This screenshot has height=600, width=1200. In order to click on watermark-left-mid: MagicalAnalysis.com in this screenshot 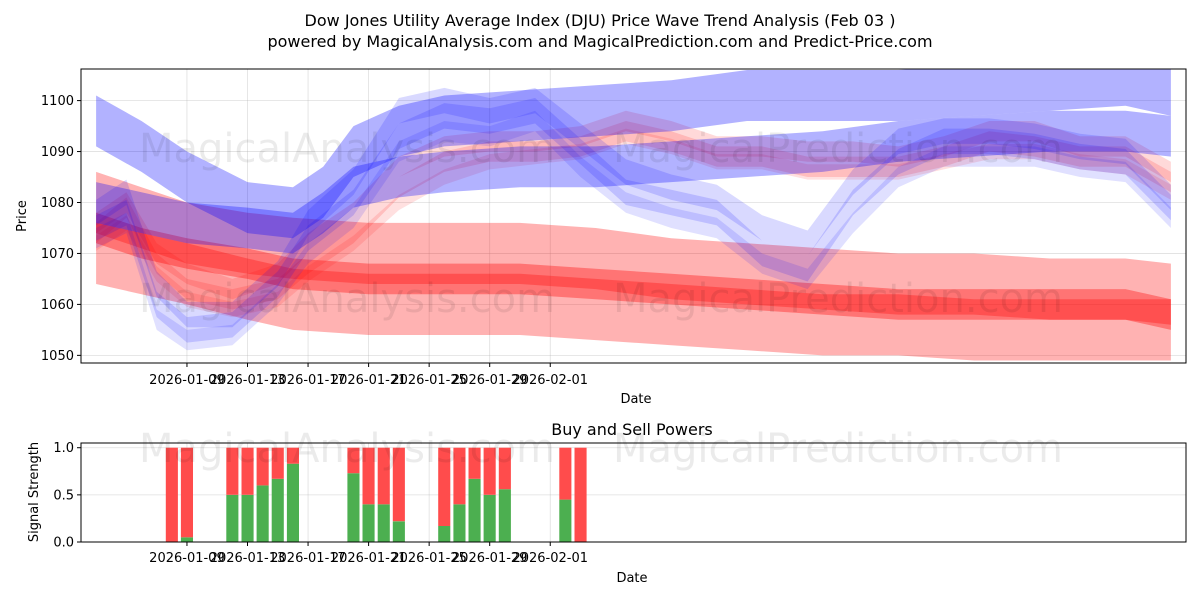, I will do `click(347, 299)`.